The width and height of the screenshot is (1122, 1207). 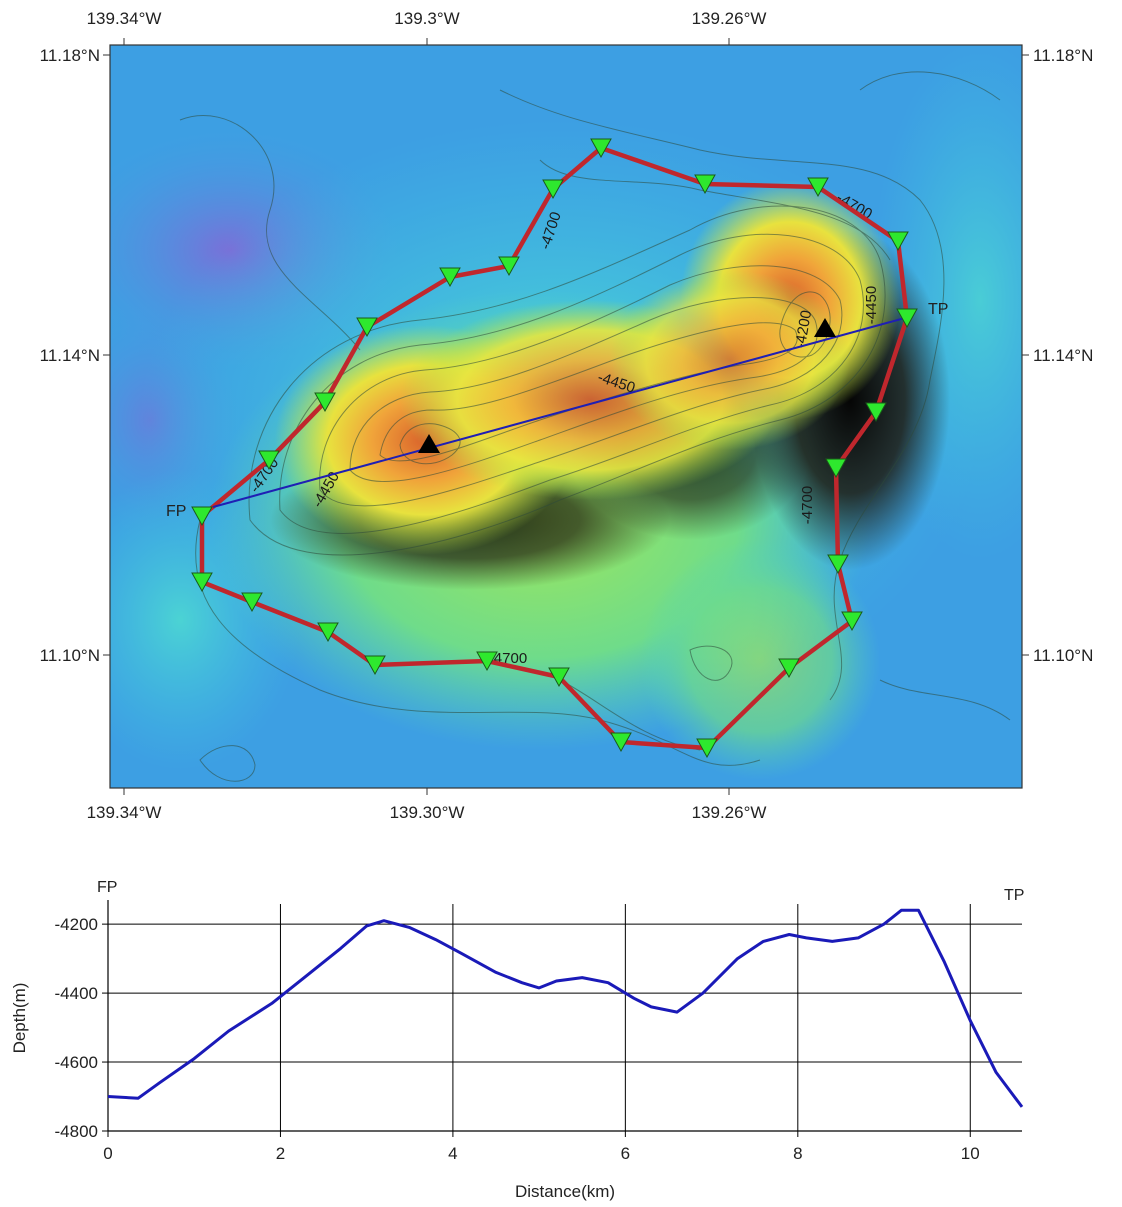 I want to click on longitude-label-bottom: 139.26°W, so click(x=729, y=812).